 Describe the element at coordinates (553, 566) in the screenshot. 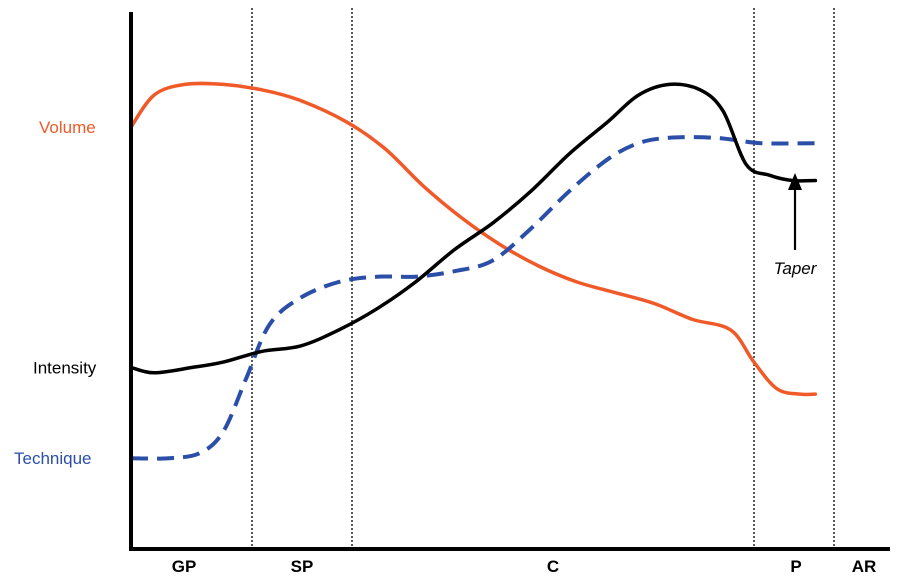

I see `phase-label-c: C` at that location.